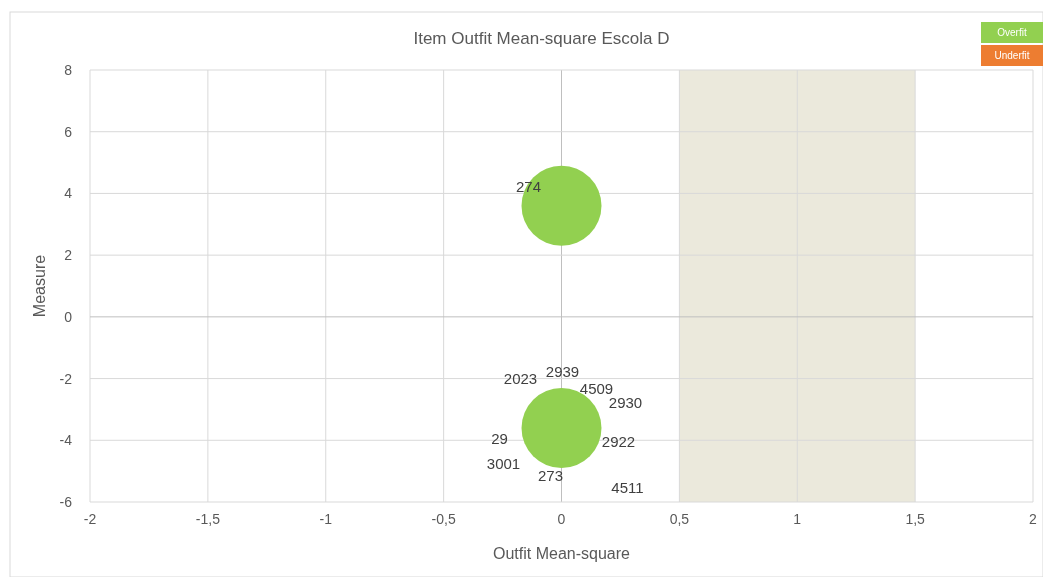 The height and width of the screenshot is (577, 1043). What do you see at coordinates (68, 255) in the screenshot?
I see `y-tick-label: 2` at bounding box center [68, 255].